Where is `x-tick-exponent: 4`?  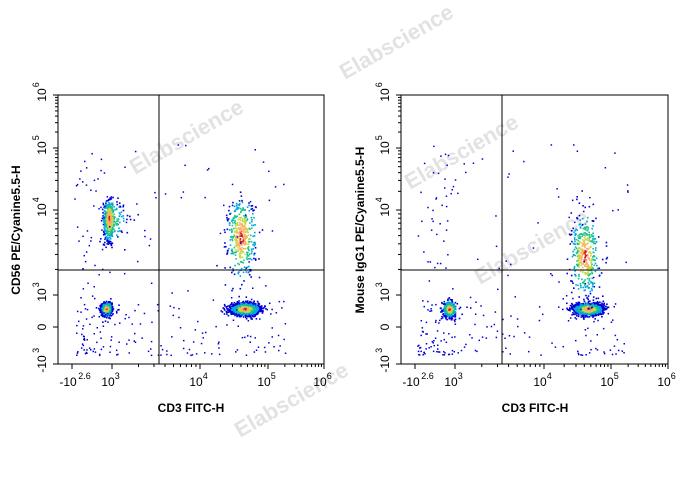 x-tick-exponent: 4 is located at coordinates (205, 376).